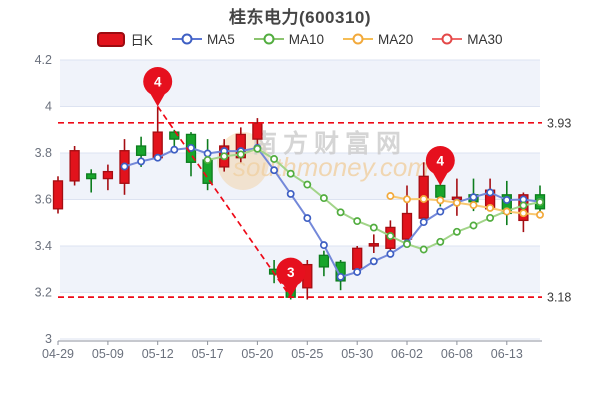 This screenshot has width=600, height=400. I want to click on legend-item-ma20: MA20, so click(378, 39).